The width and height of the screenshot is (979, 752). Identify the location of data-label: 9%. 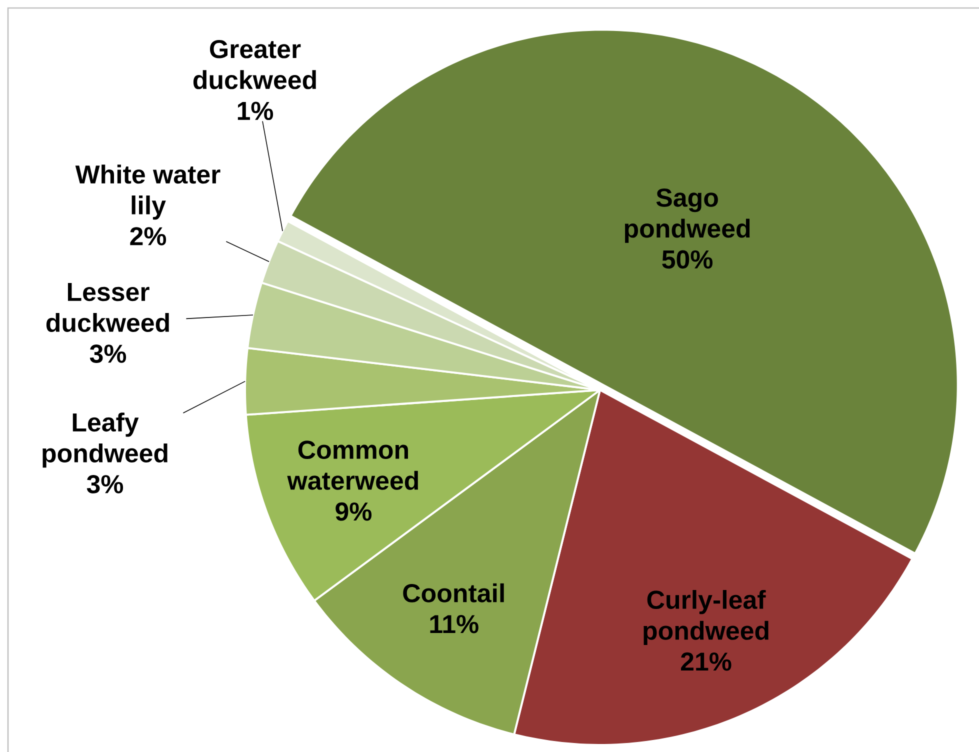
(354, 511).